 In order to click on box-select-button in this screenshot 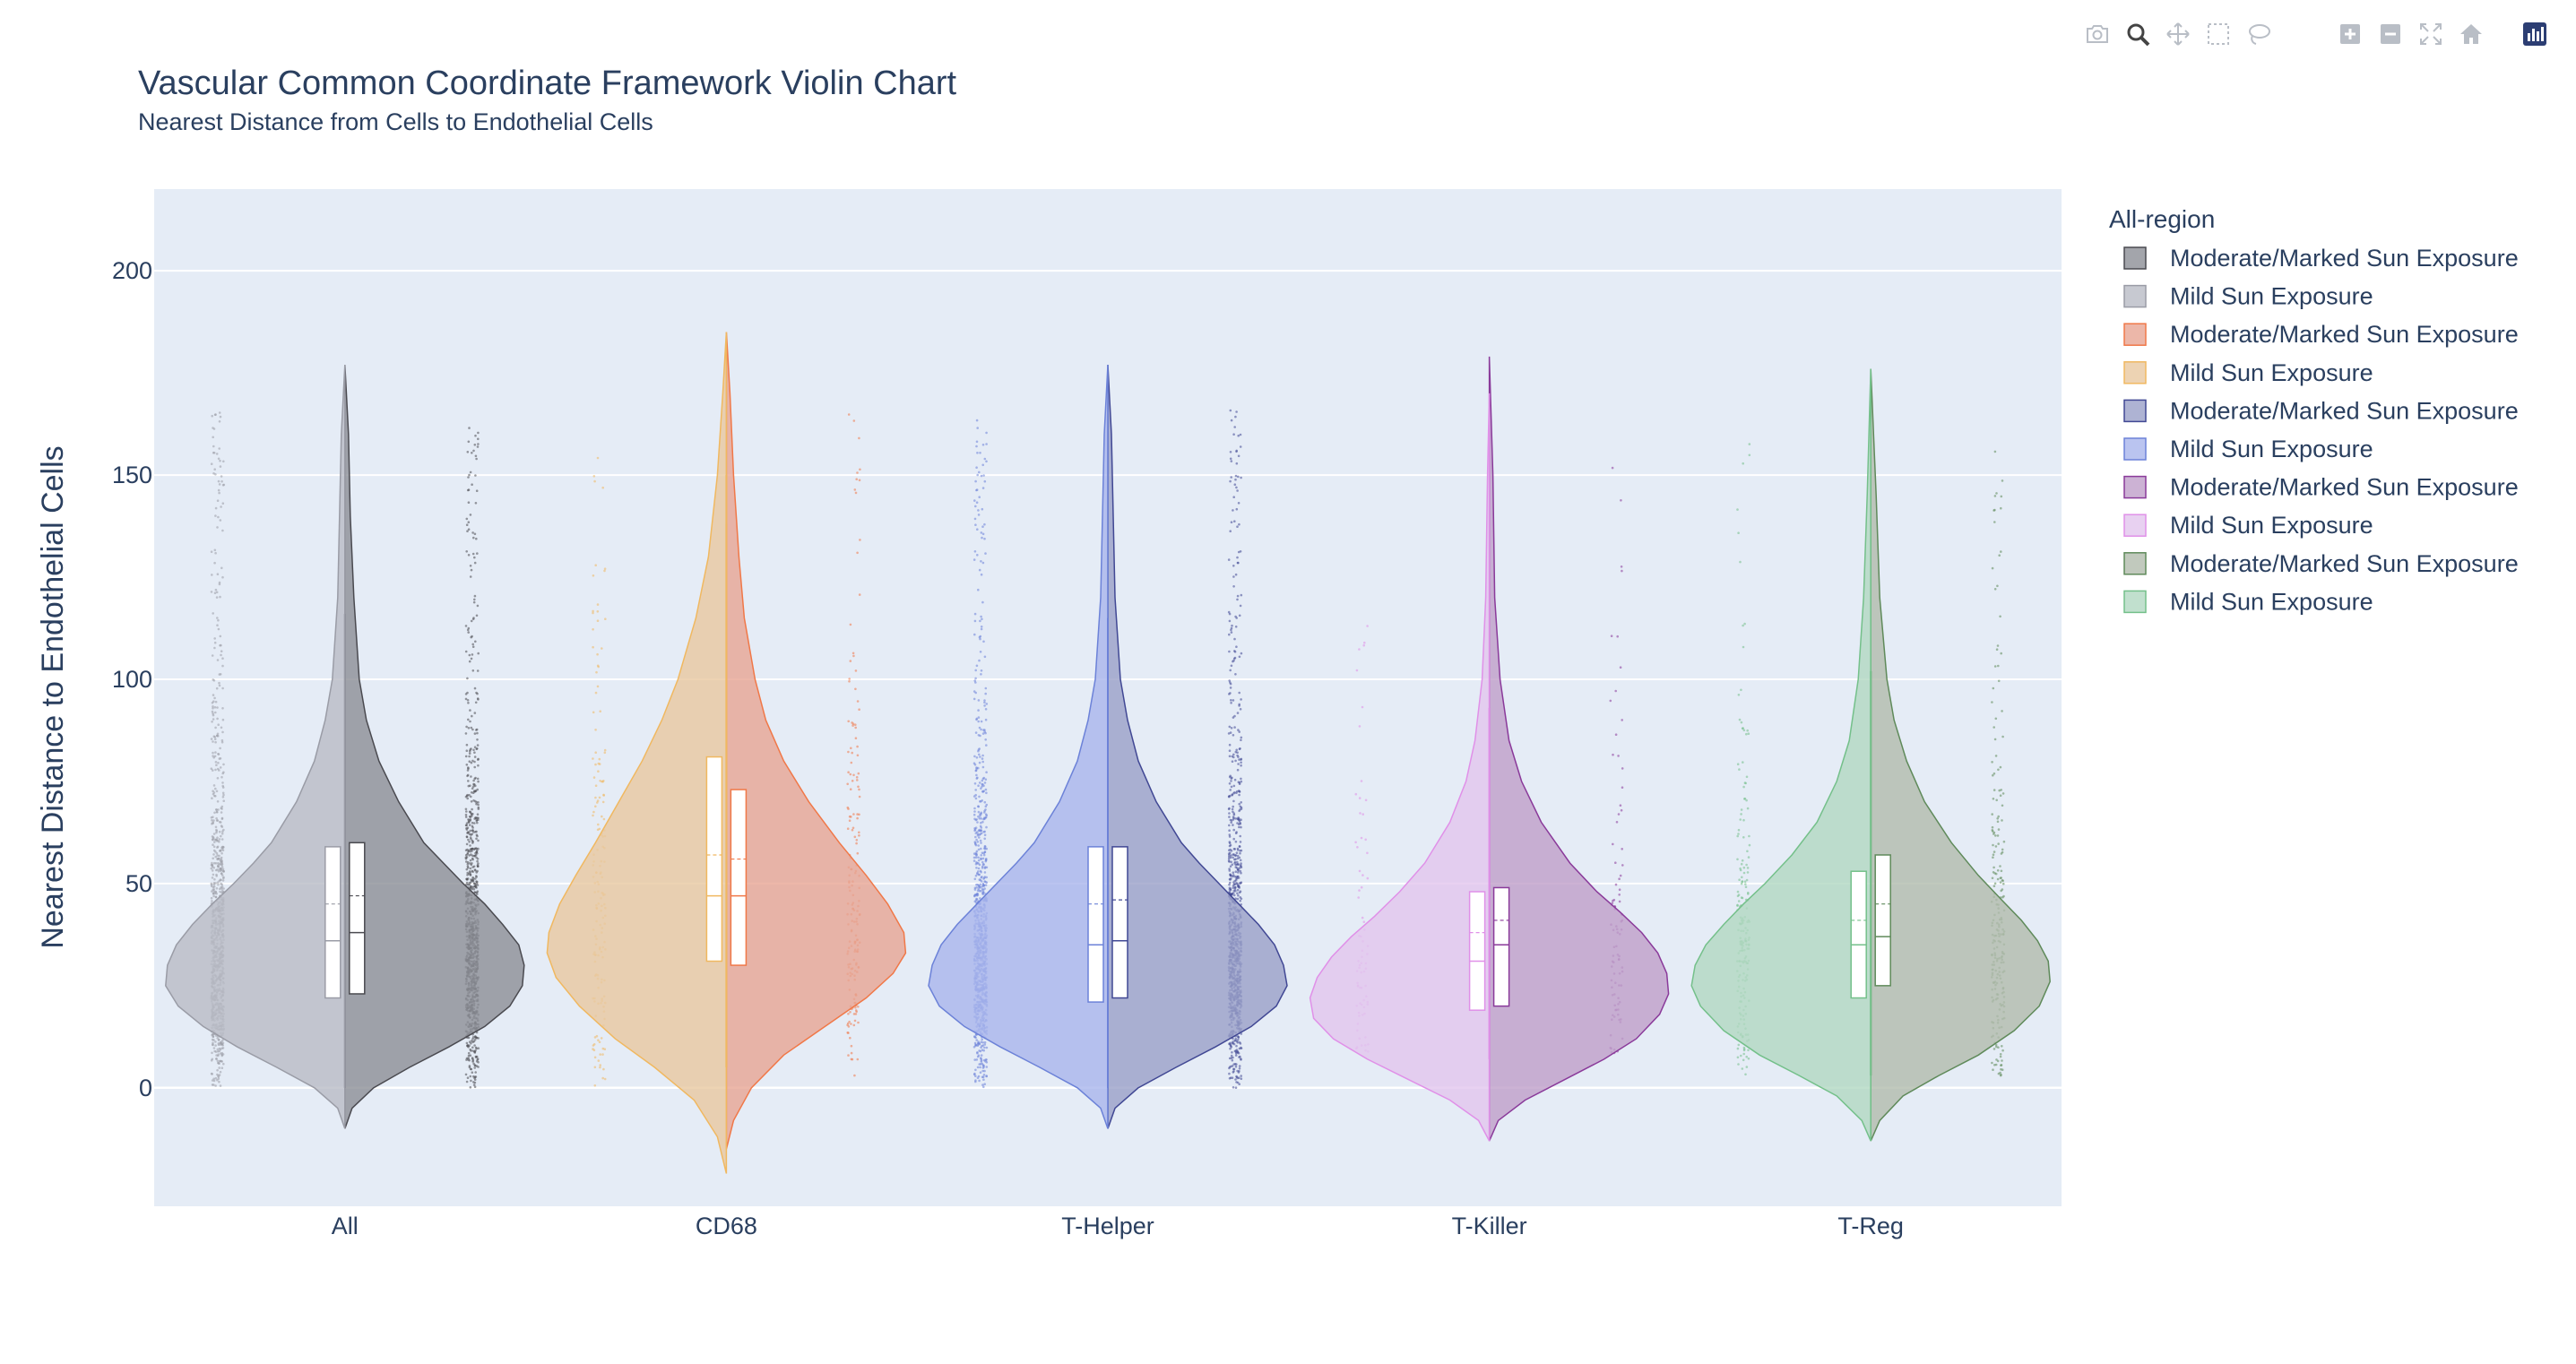, I will do `click(2218, 34)`.